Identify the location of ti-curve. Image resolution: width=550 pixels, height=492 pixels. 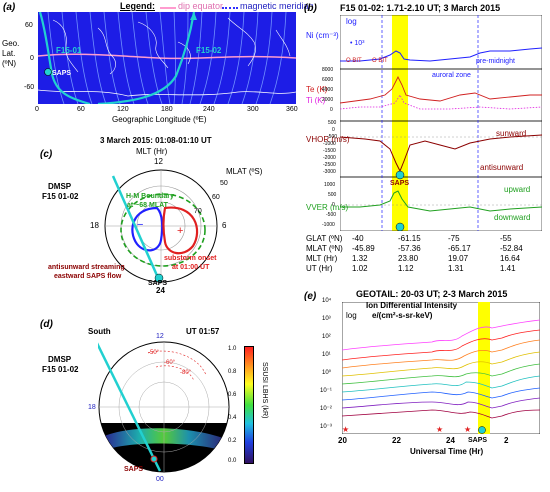
(441, 102).